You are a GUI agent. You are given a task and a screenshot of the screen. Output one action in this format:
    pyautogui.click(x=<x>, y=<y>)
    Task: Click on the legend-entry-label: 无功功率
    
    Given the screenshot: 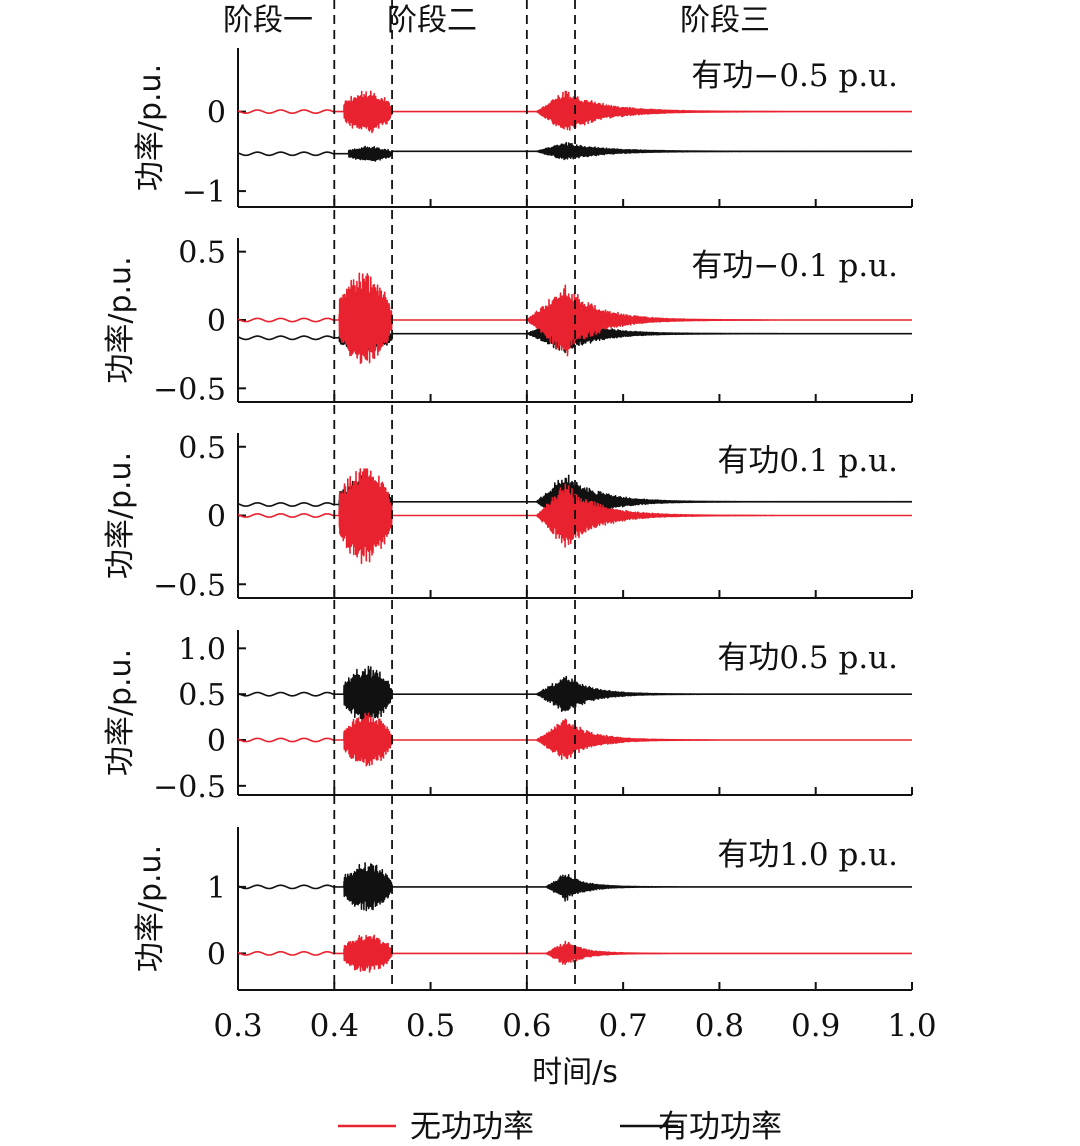 What is the action you would take?
    pyautogui.click(x=472, y=1127)
    